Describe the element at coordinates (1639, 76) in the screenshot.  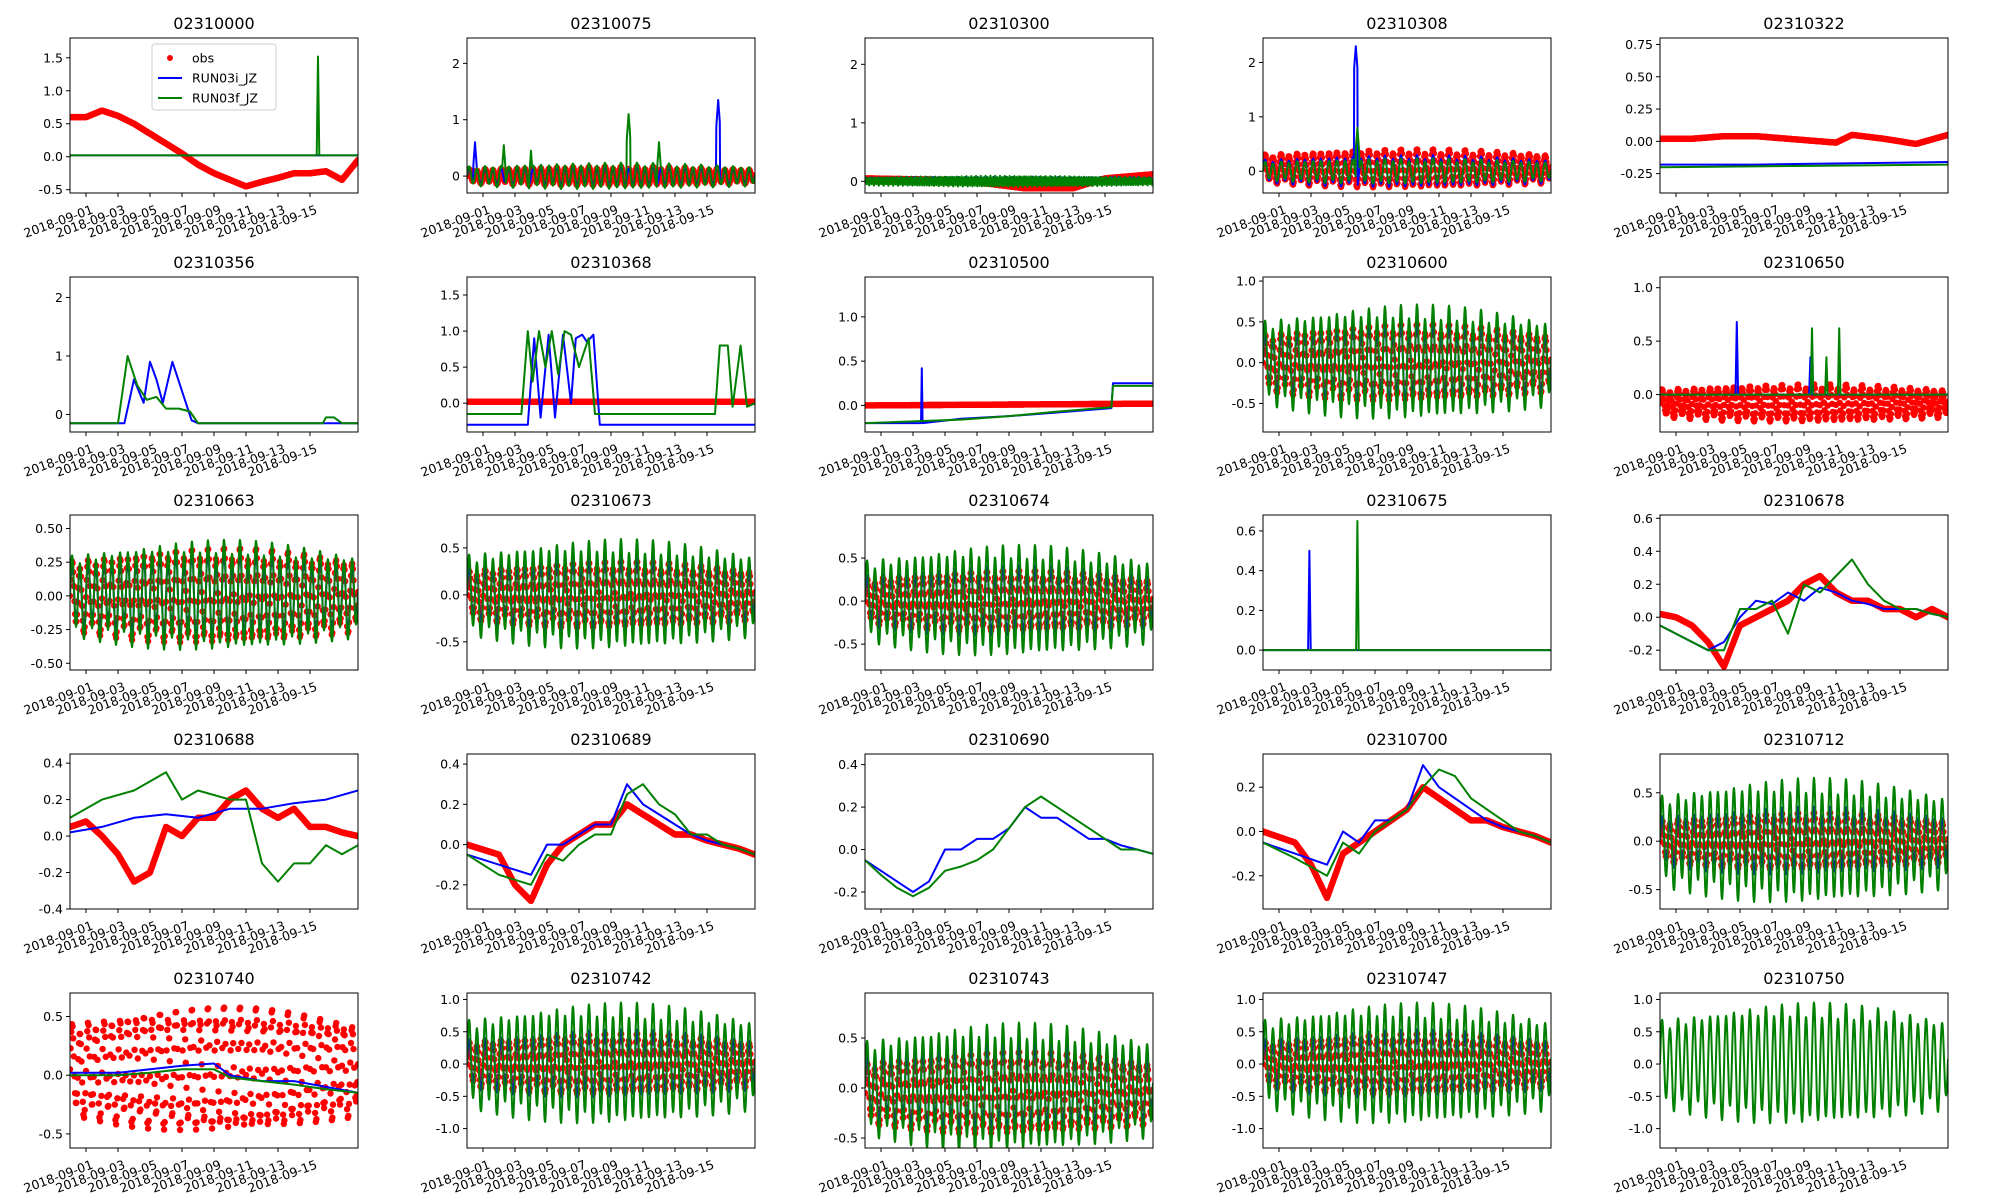
I see `y-tick-label: 0.50` at that location.